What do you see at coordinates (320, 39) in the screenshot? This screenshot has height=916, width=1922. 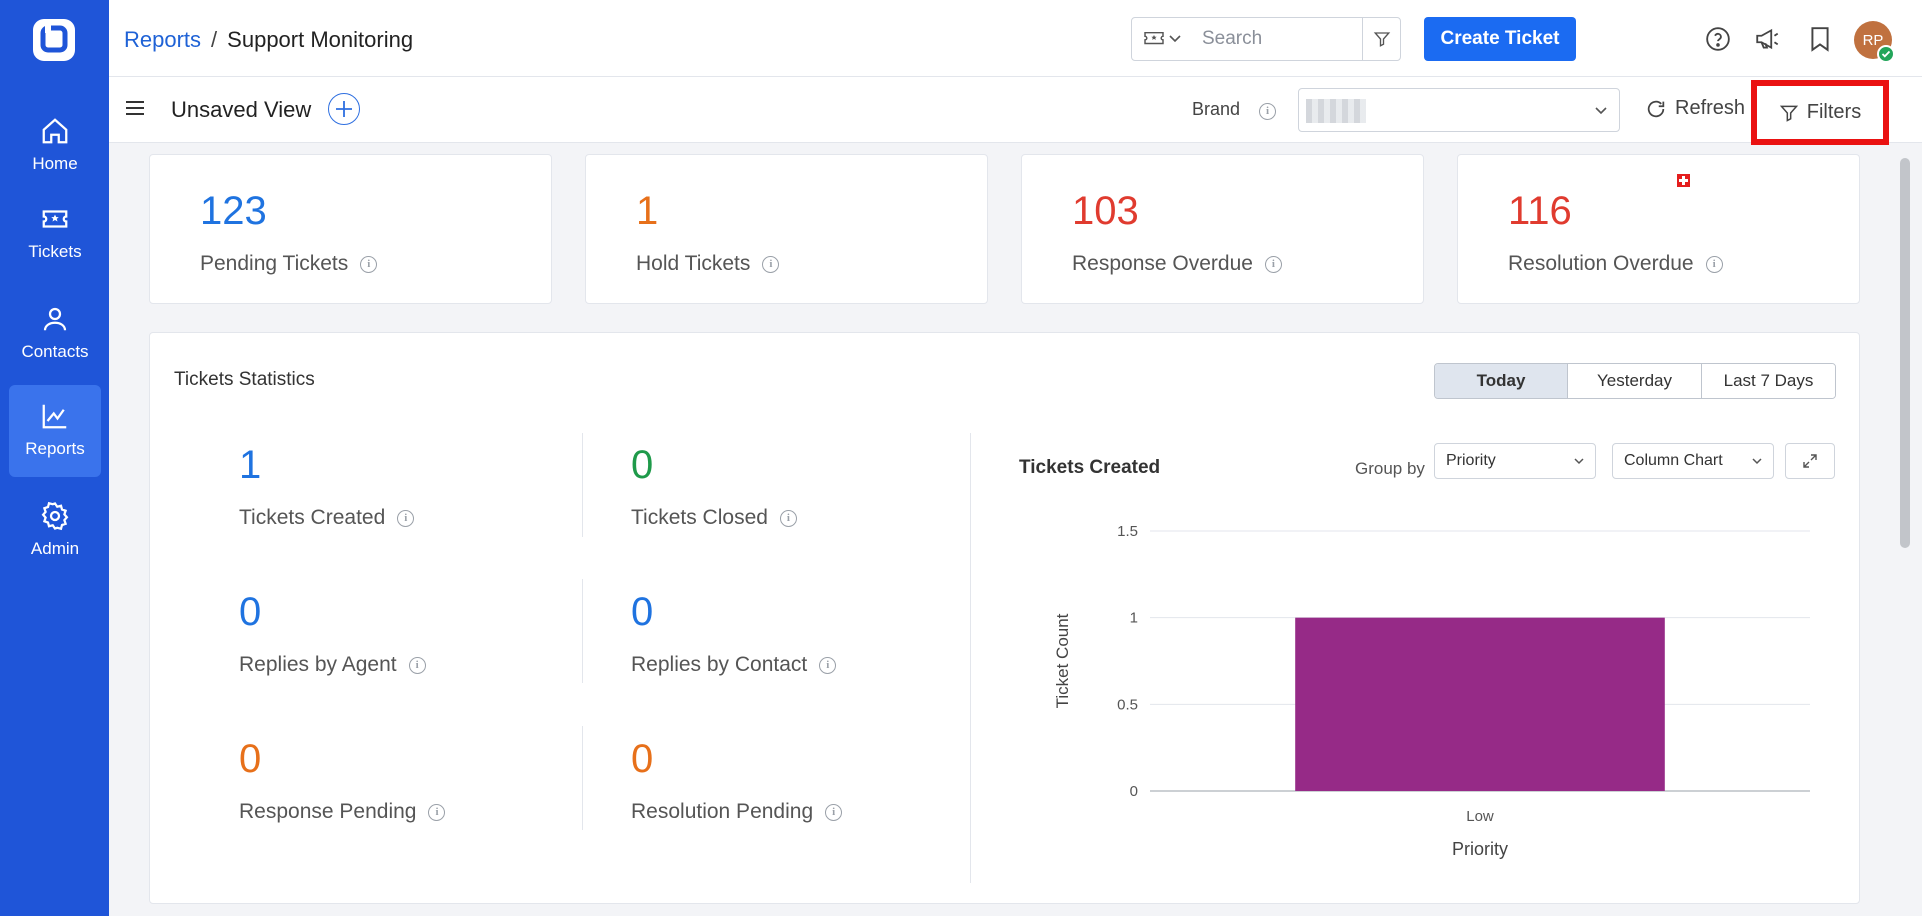 I see `page-title: Support Monitoring` at bounding box center [320, 39].